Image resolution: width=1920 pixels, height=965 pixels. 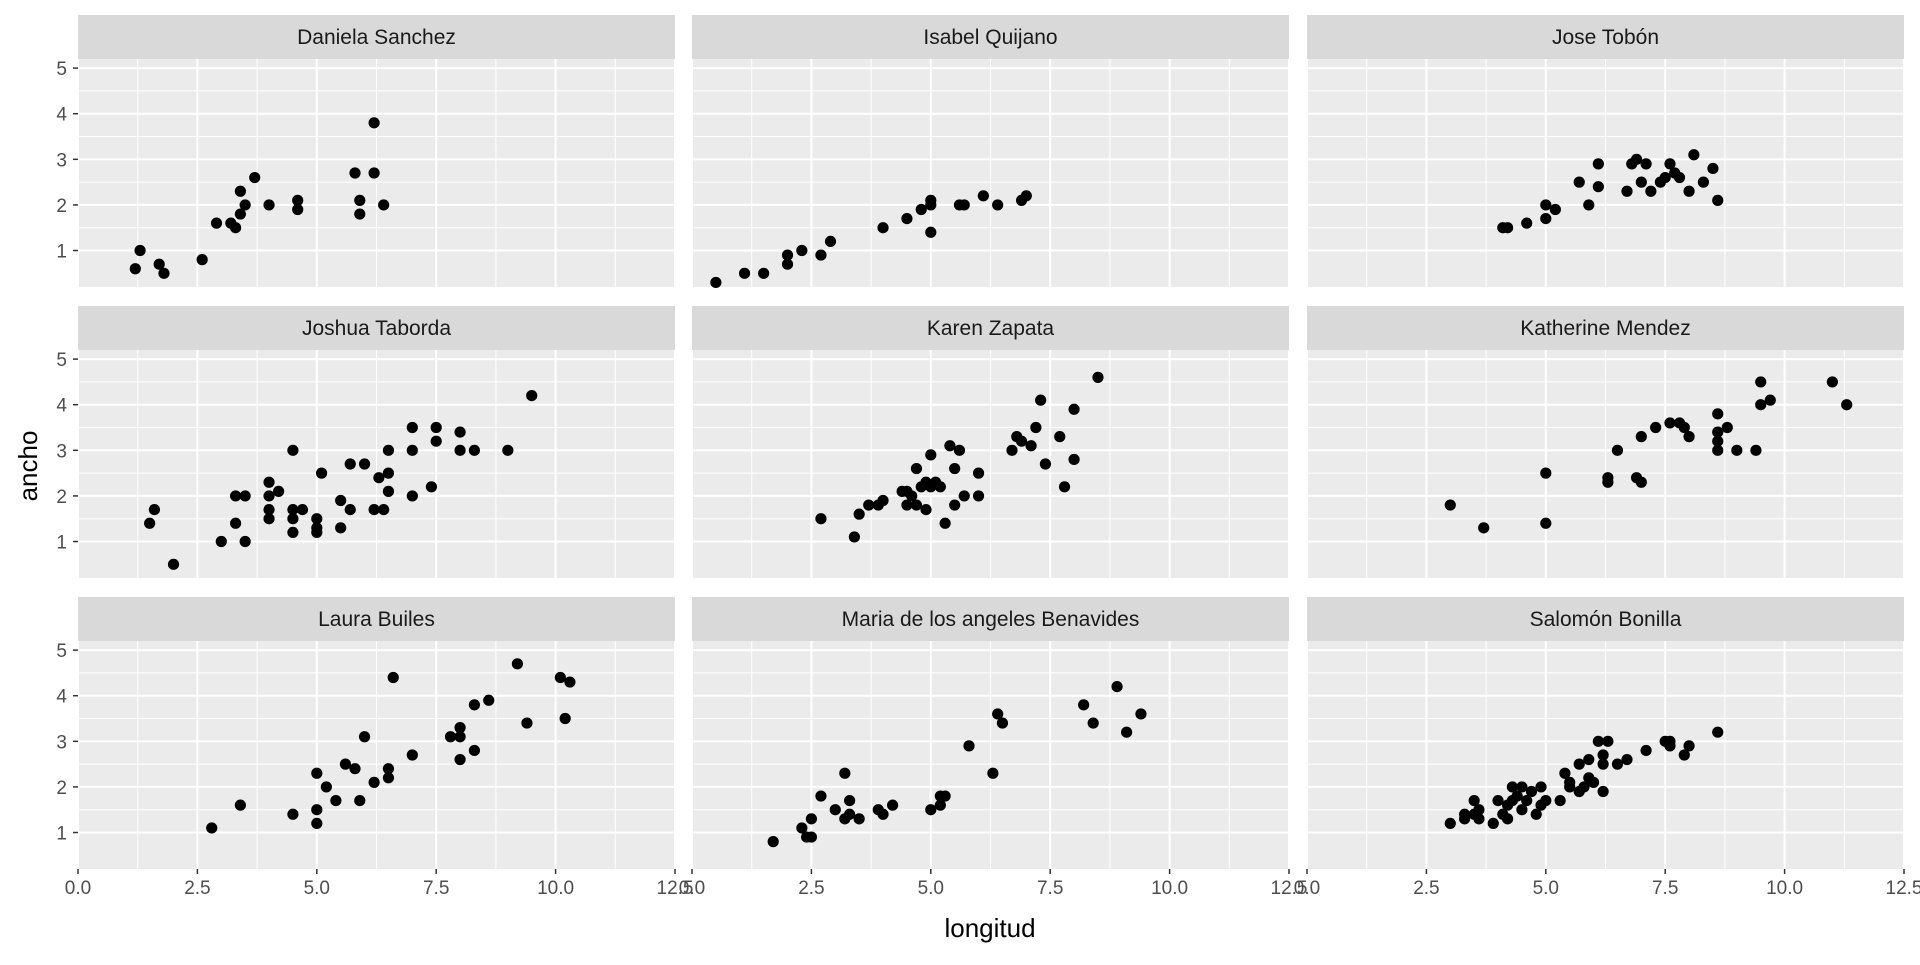 I want to click on y-tick-label: 2, so click(x=61, y=206).